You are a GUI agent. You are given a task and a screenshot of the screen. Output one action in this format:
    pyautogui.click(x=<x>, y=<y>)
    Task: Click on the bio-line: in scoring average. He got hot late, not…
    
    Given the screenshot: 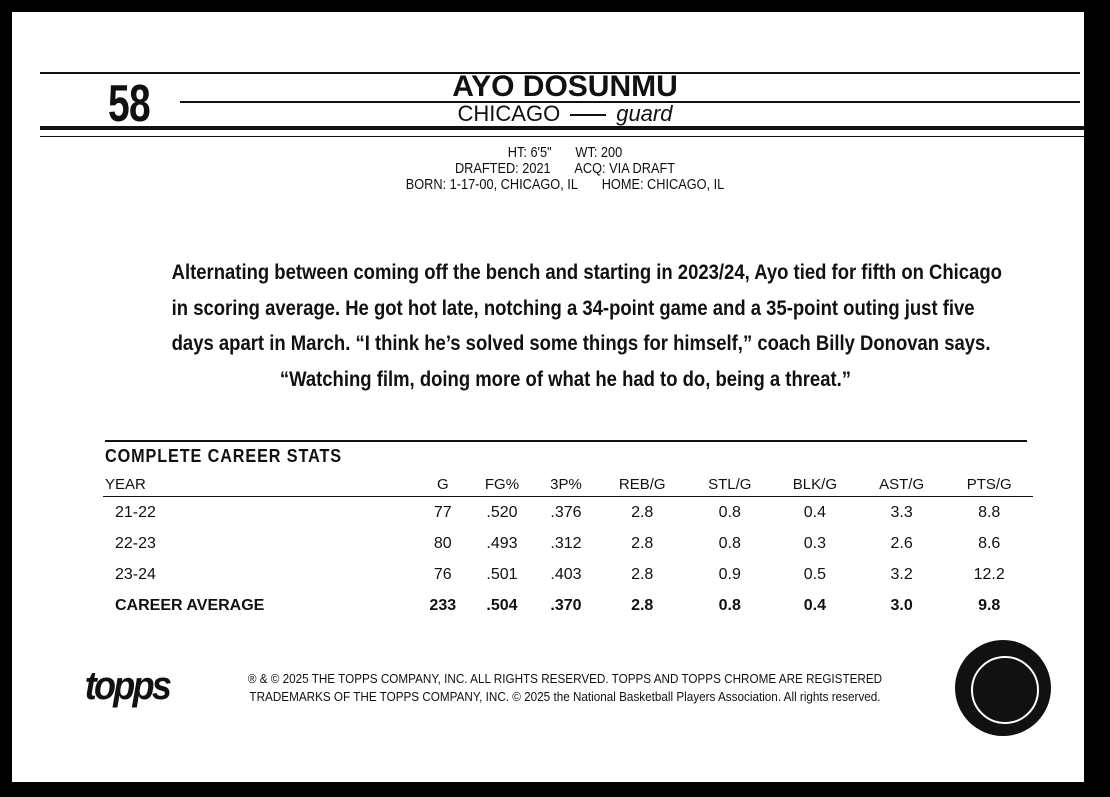 What is the action you would take?
    pyautogui.click(x=573, y=308)
    